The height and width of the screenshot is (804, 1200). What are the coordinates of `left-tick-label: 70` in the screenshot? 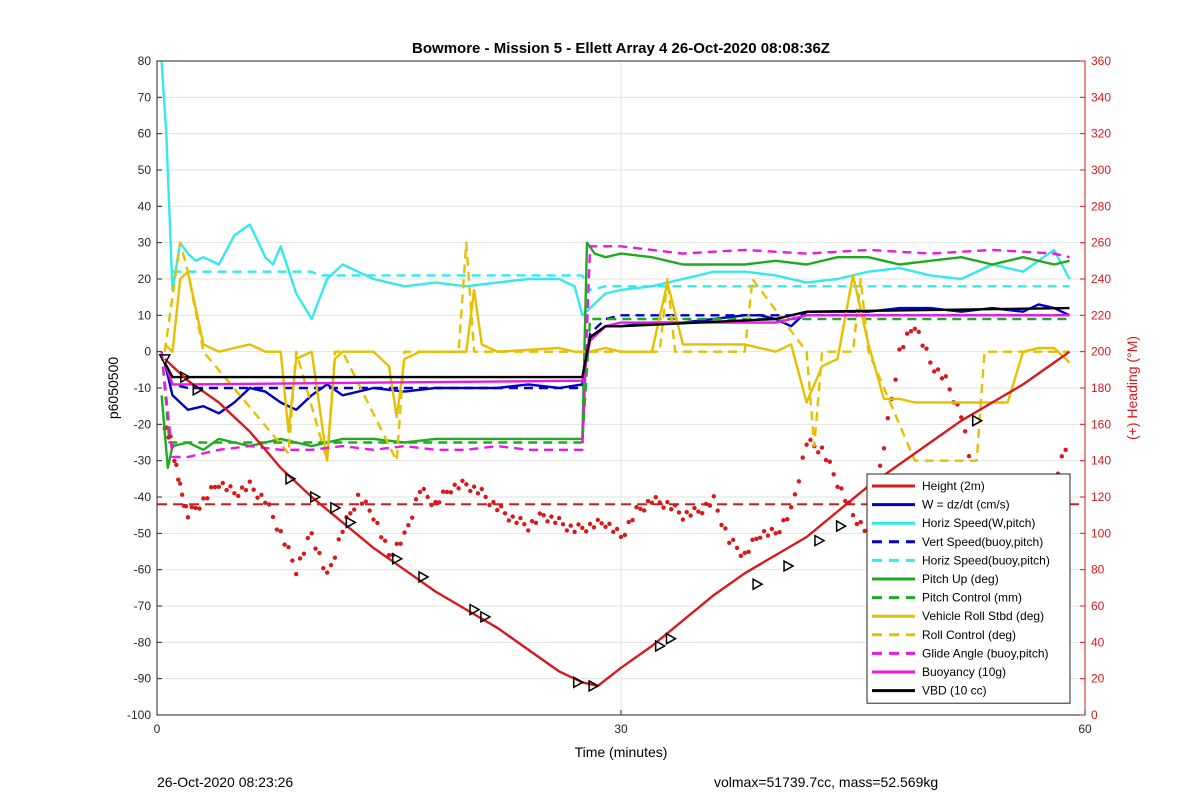 It's located at (145, 97).